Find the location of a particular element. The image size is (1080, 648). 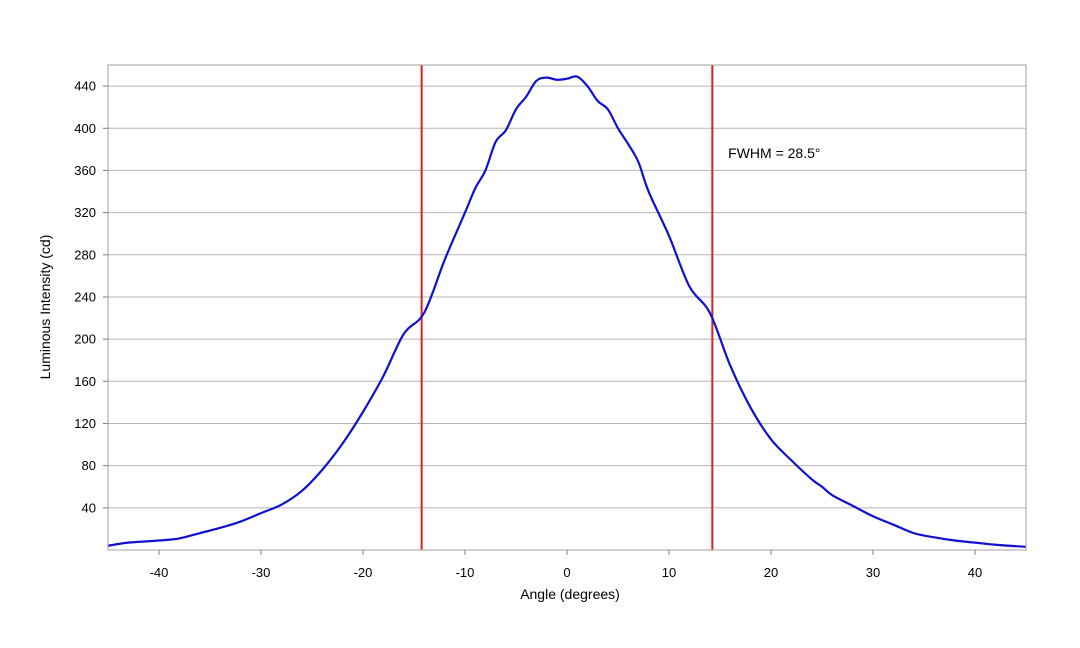

y-tick-label: 280 is located at coordinates (85, 254).